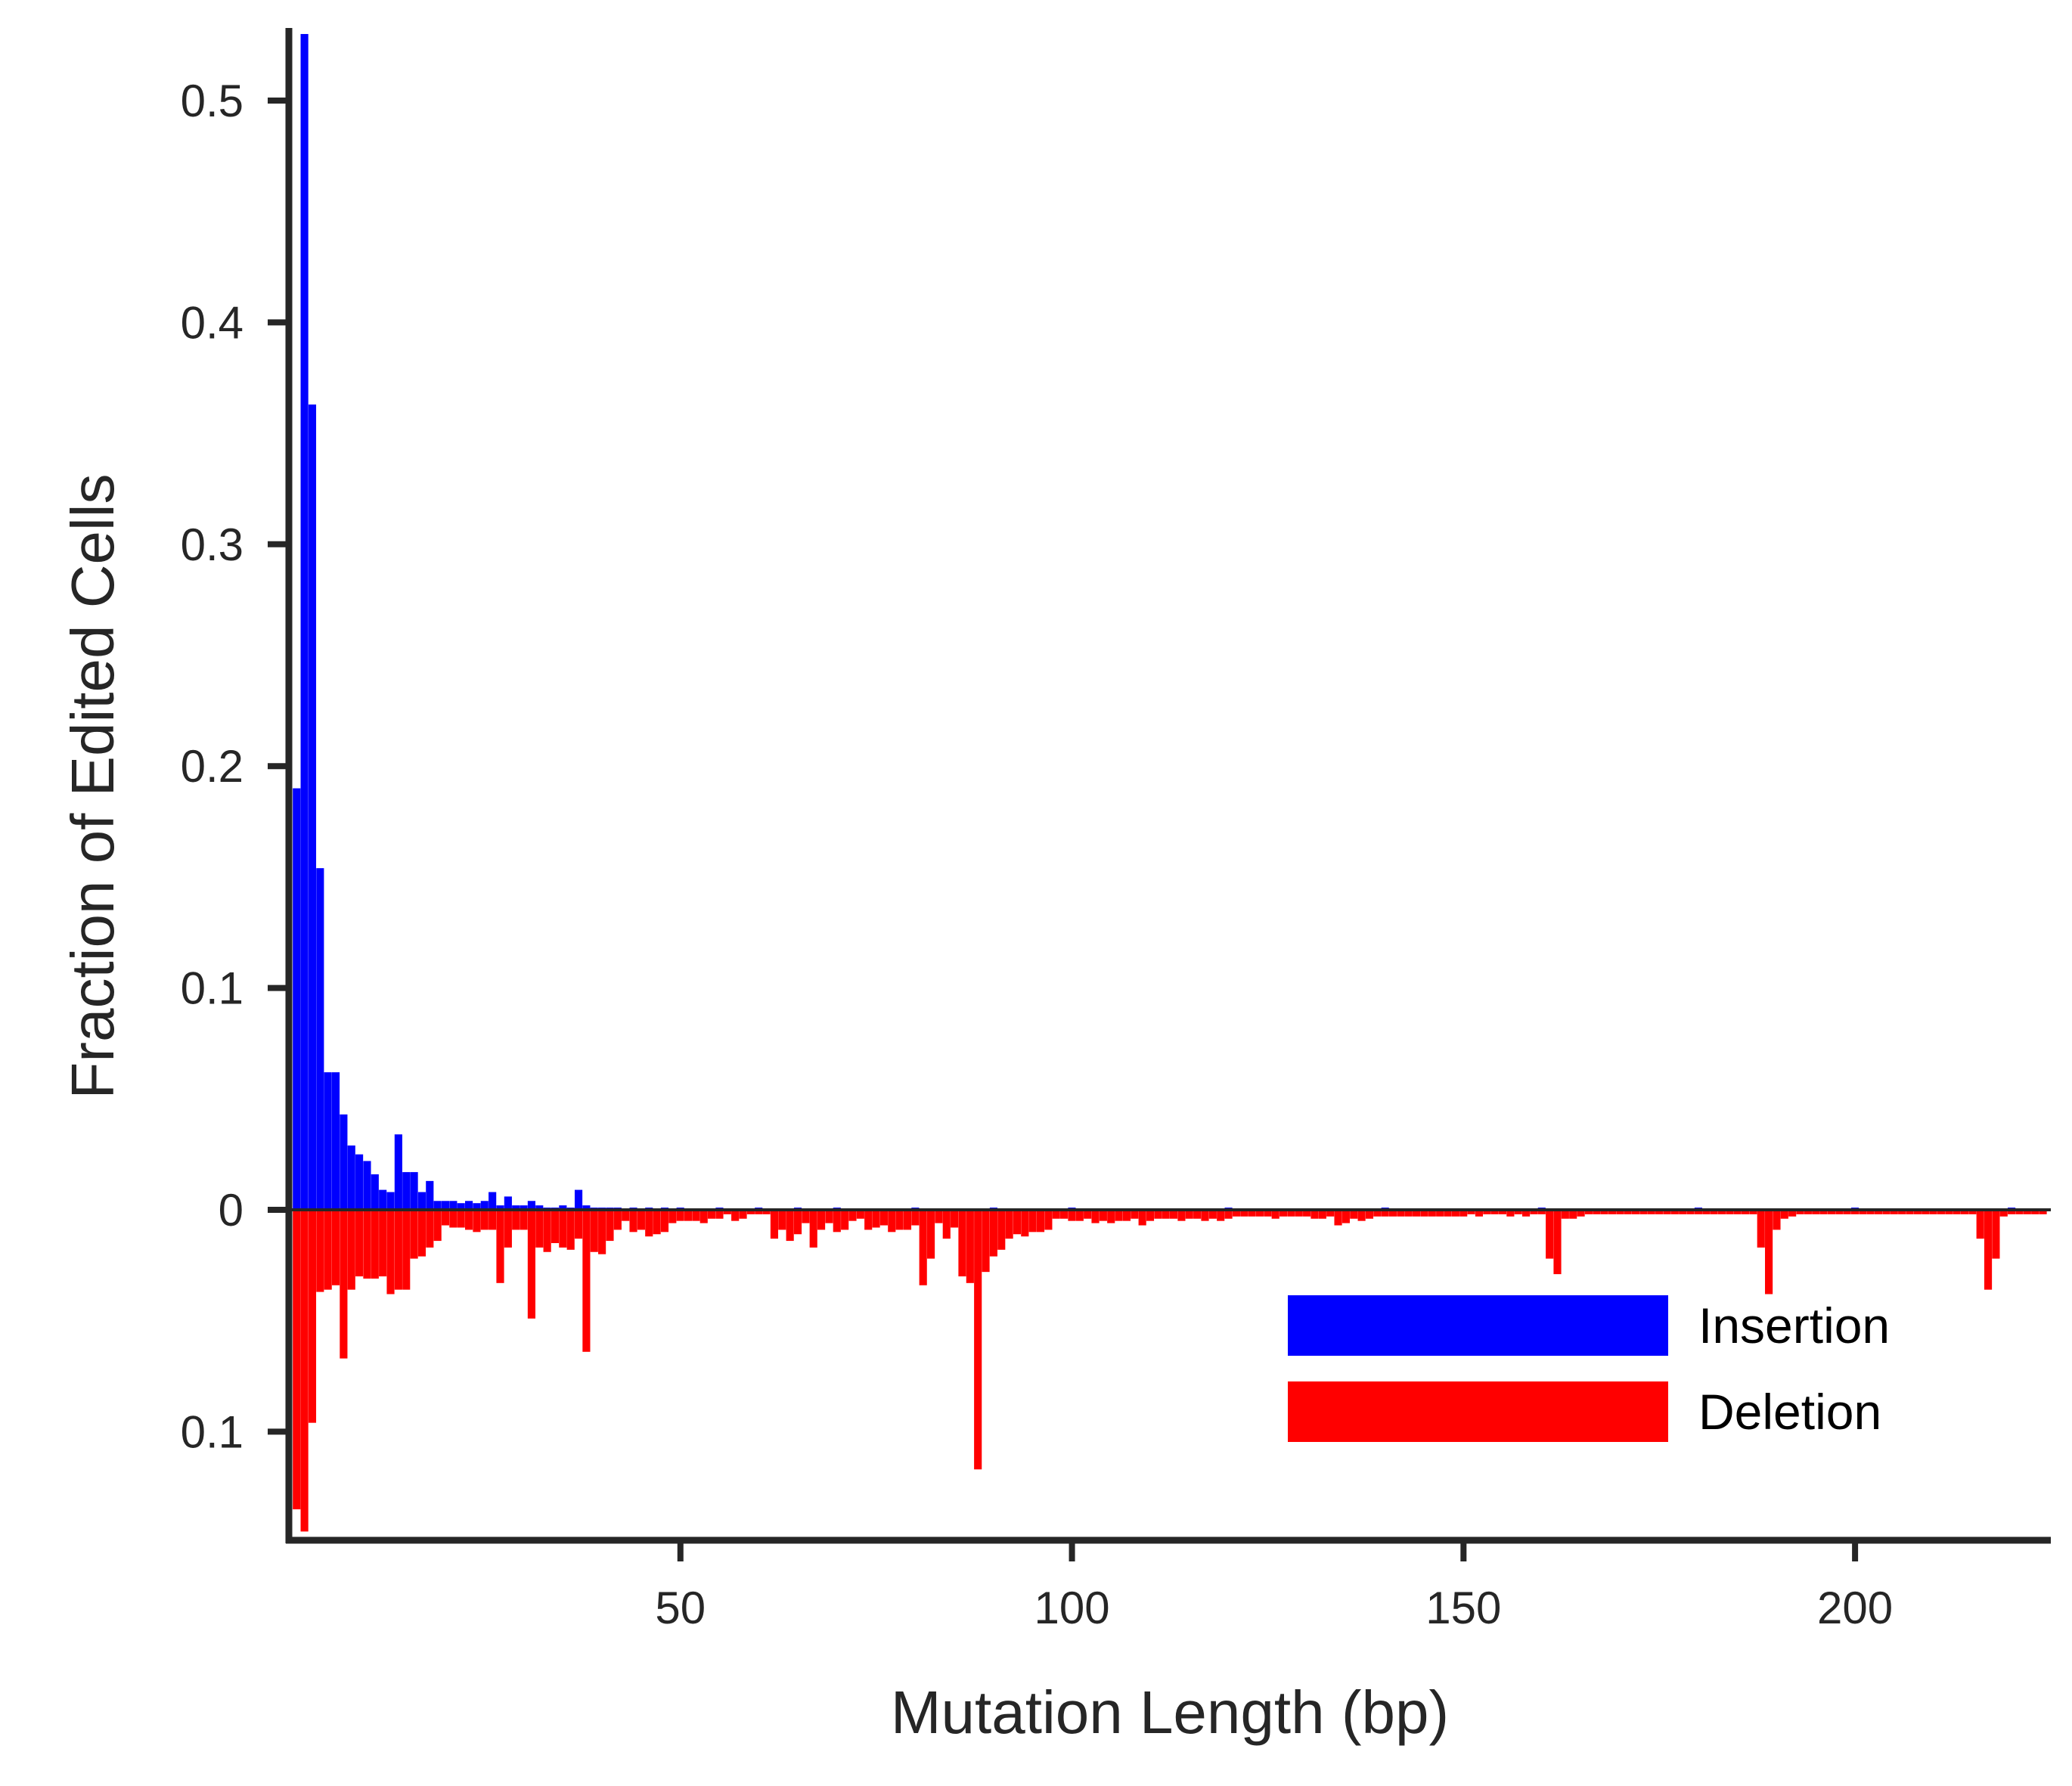  I want to click on y-tick-label: 0, so click(231, 1210).